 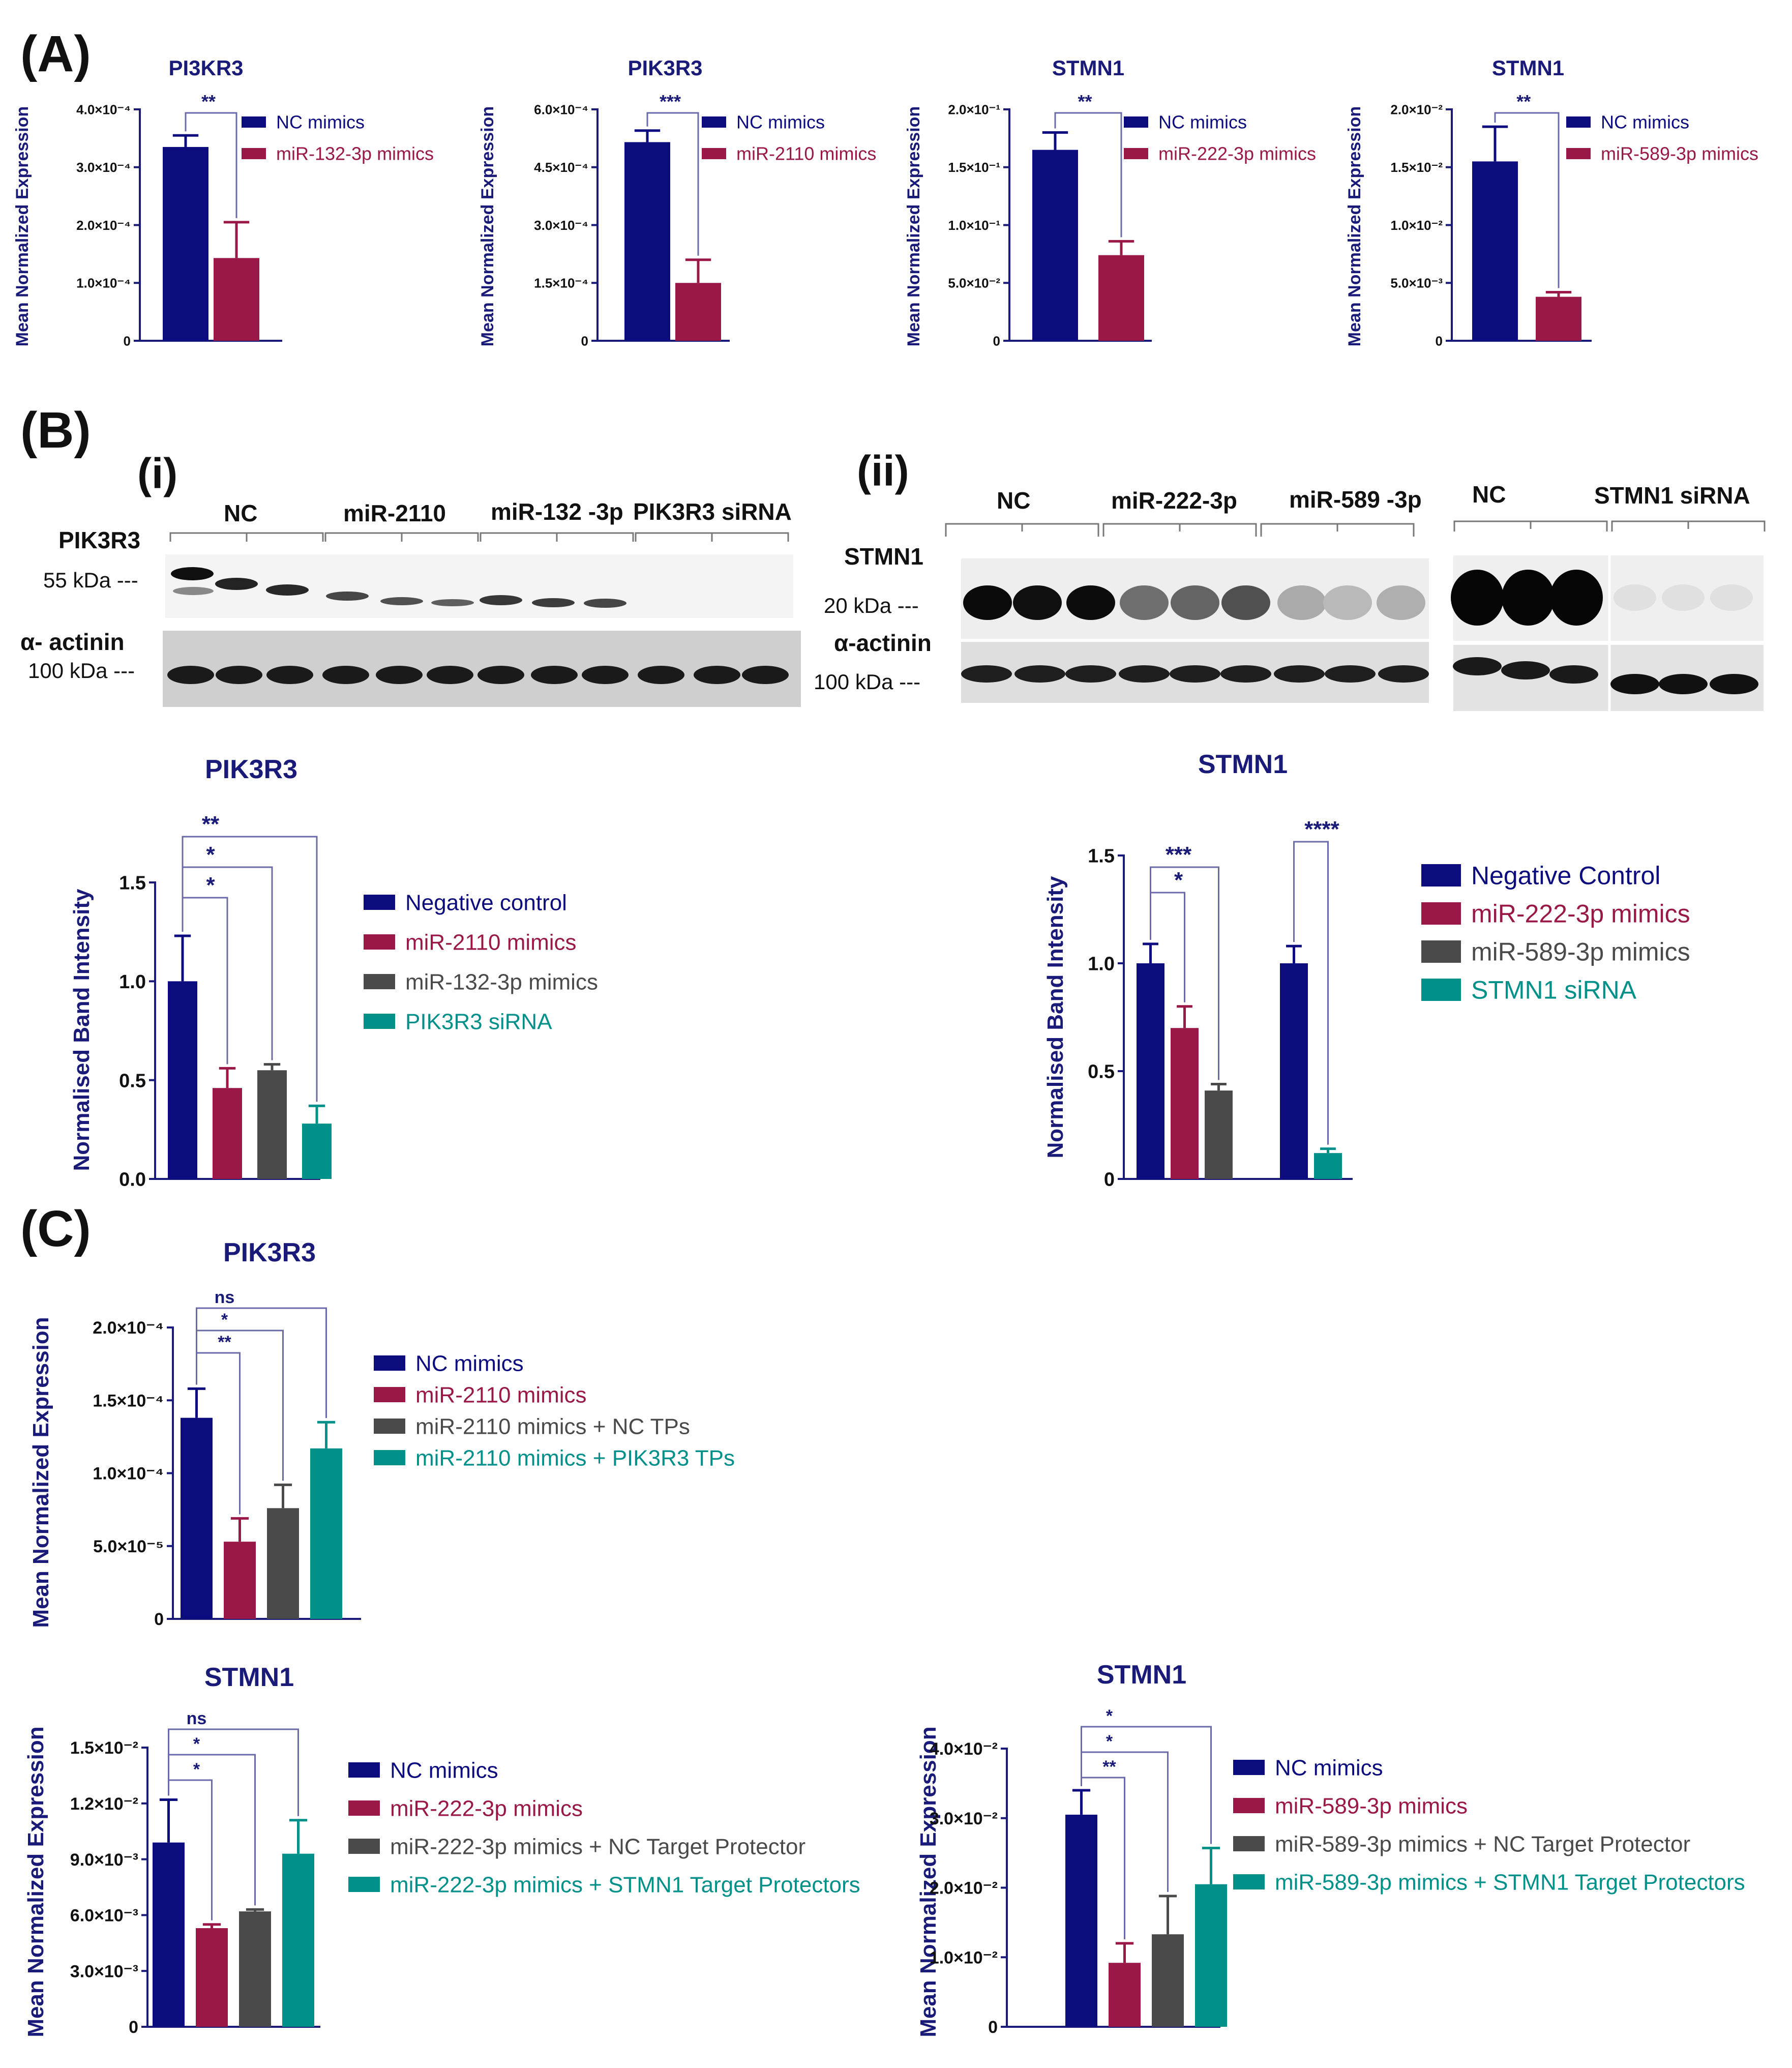 I want to click on y-tick-label: 6.0×10⁻³, so click(x=104, y=1916).